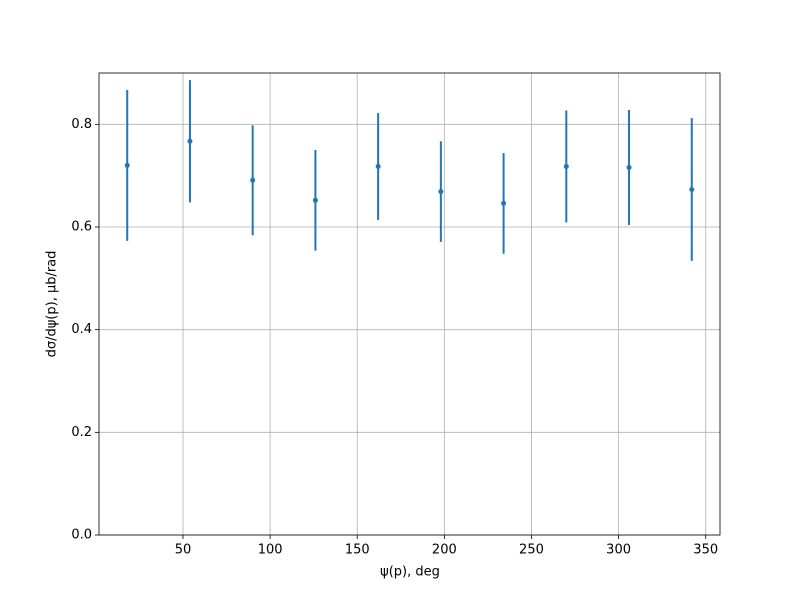 Image resolution: width=800 pixels, height=600 pixels. What do you see at coordinates (618, 550) in the screenshot?
I see `x-tick-label: 300` at bounding box center [618, 550].